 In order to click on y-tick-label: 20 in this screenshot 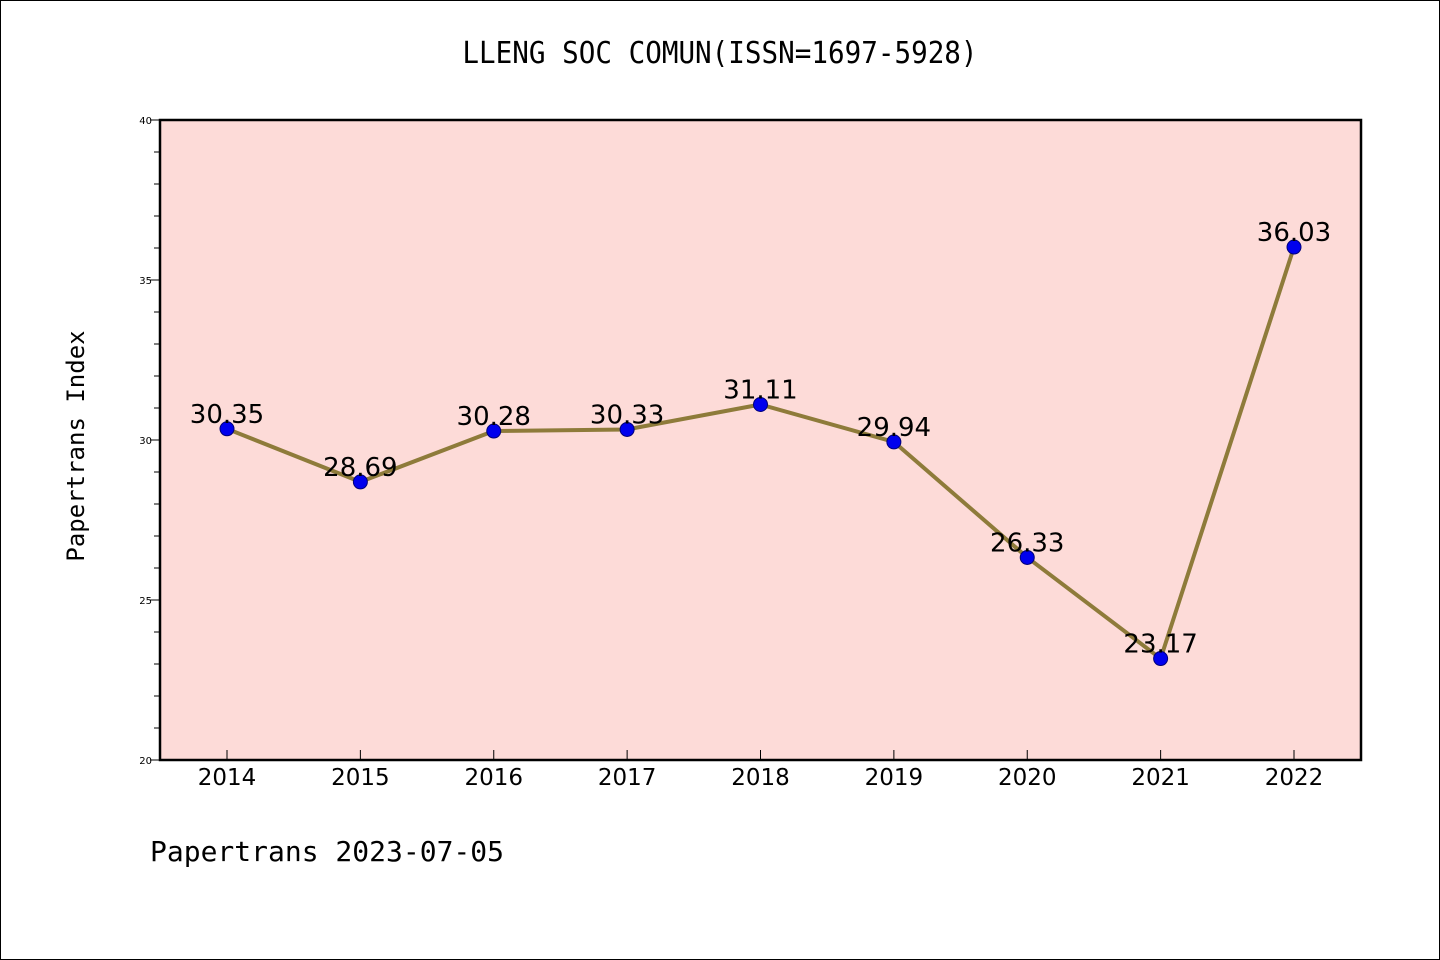, I will do `click(145, 761)`.